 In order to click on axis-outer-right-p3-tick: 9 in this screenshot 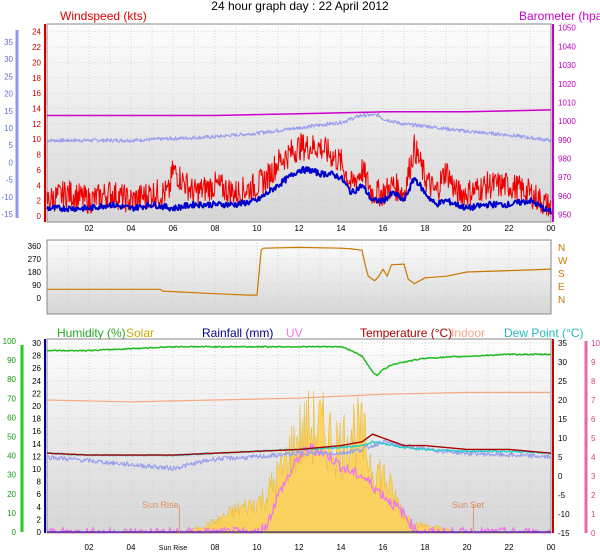, I will do `click(593, 362)`.